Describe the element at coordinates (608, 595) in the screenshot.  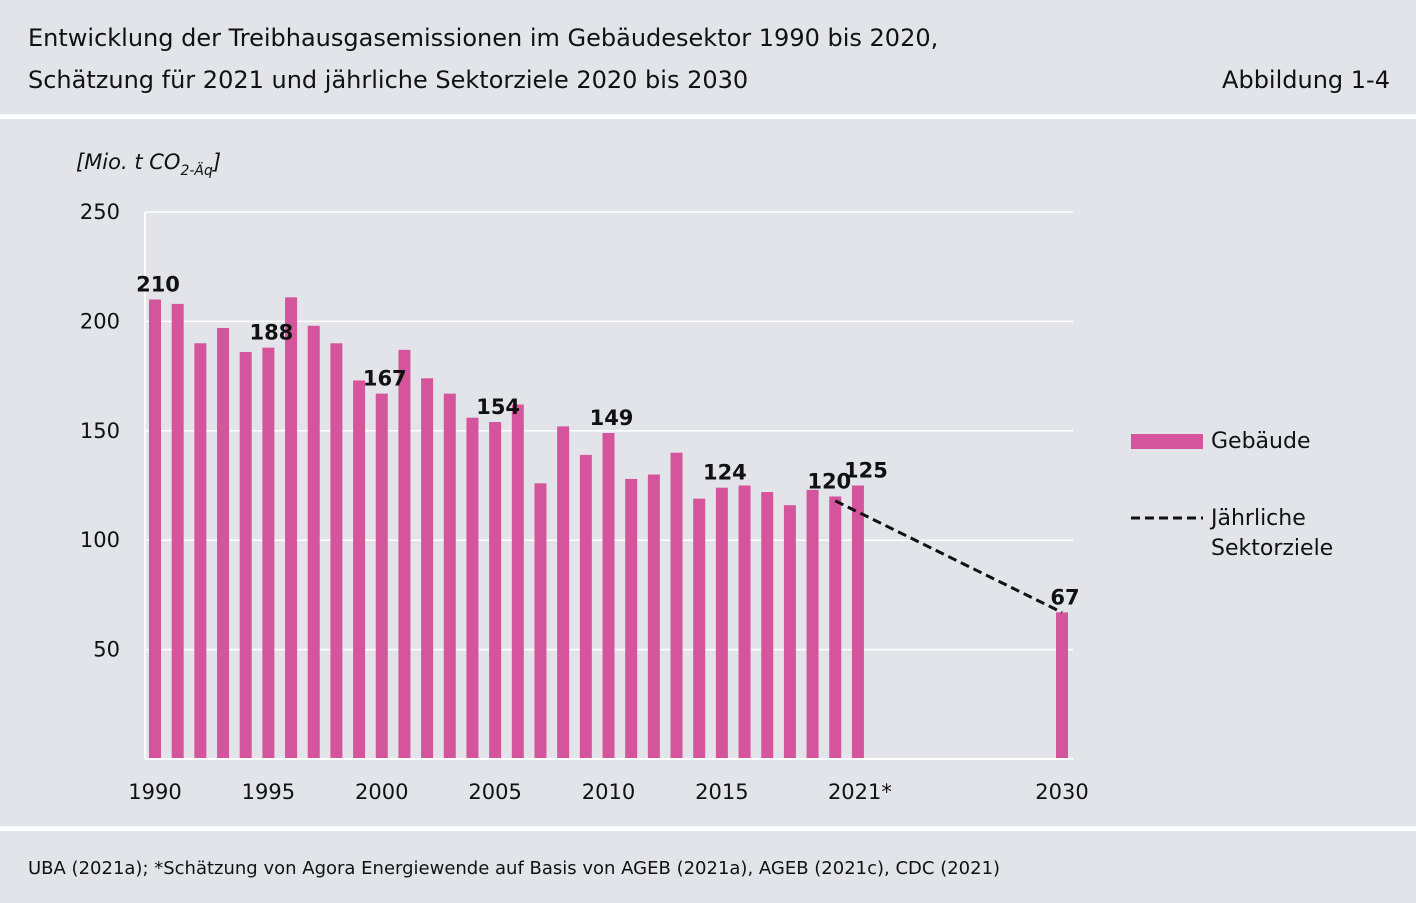
I see `bar-2010` at that location.